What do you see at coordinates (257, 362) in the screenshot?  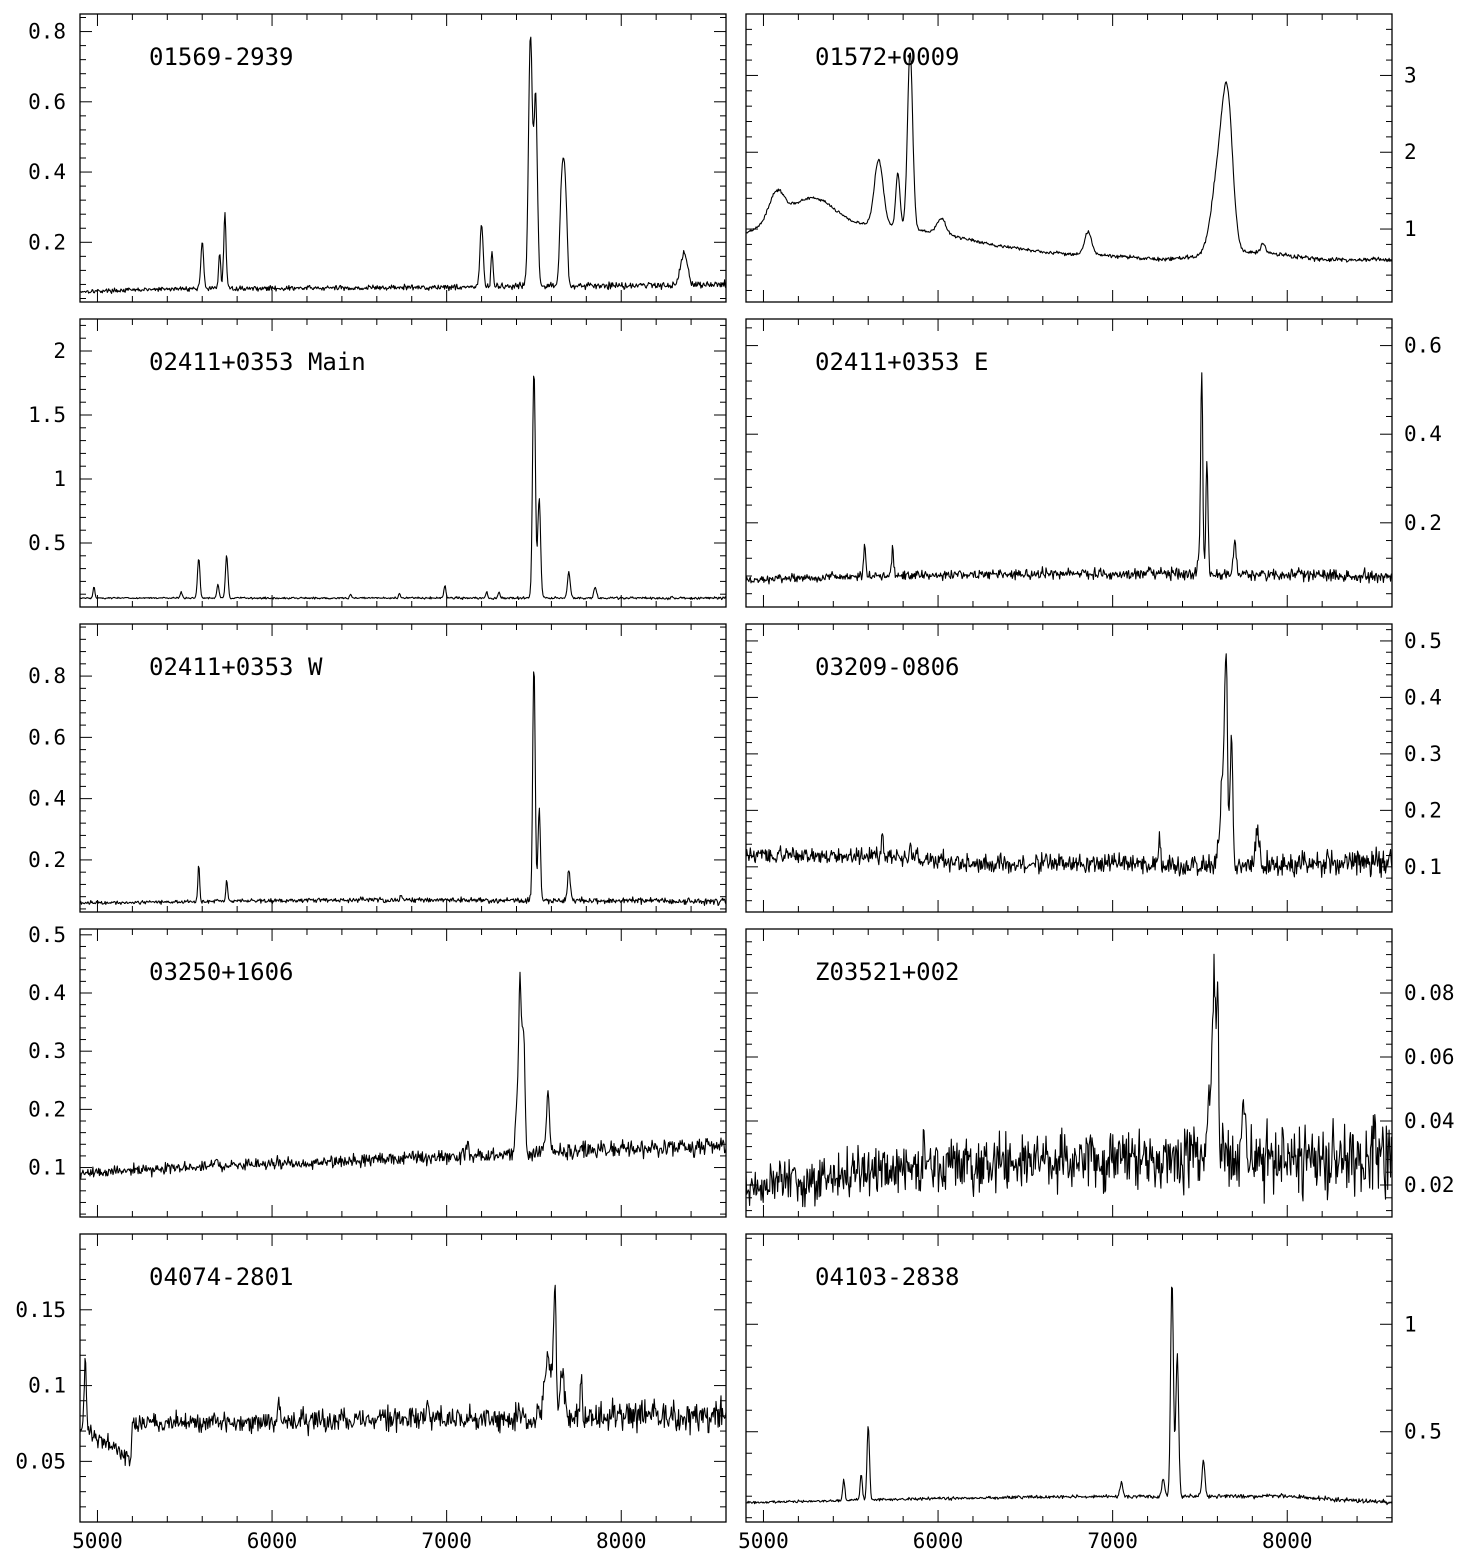 I see `spectrum-name: 02411+0353 Main` at bounding box center [257, 362].